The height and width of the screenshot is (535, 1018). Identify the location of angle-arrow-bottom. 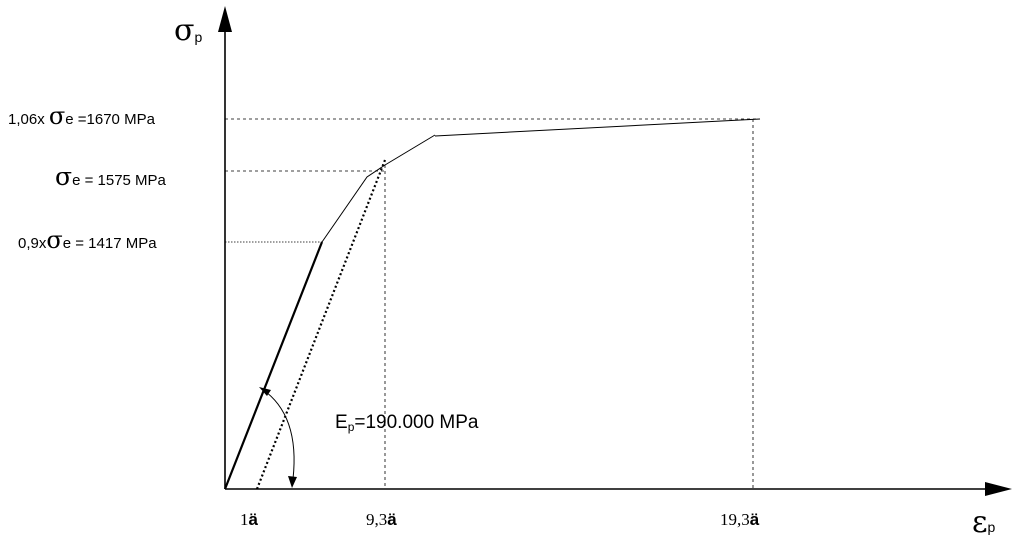
(292, 482).